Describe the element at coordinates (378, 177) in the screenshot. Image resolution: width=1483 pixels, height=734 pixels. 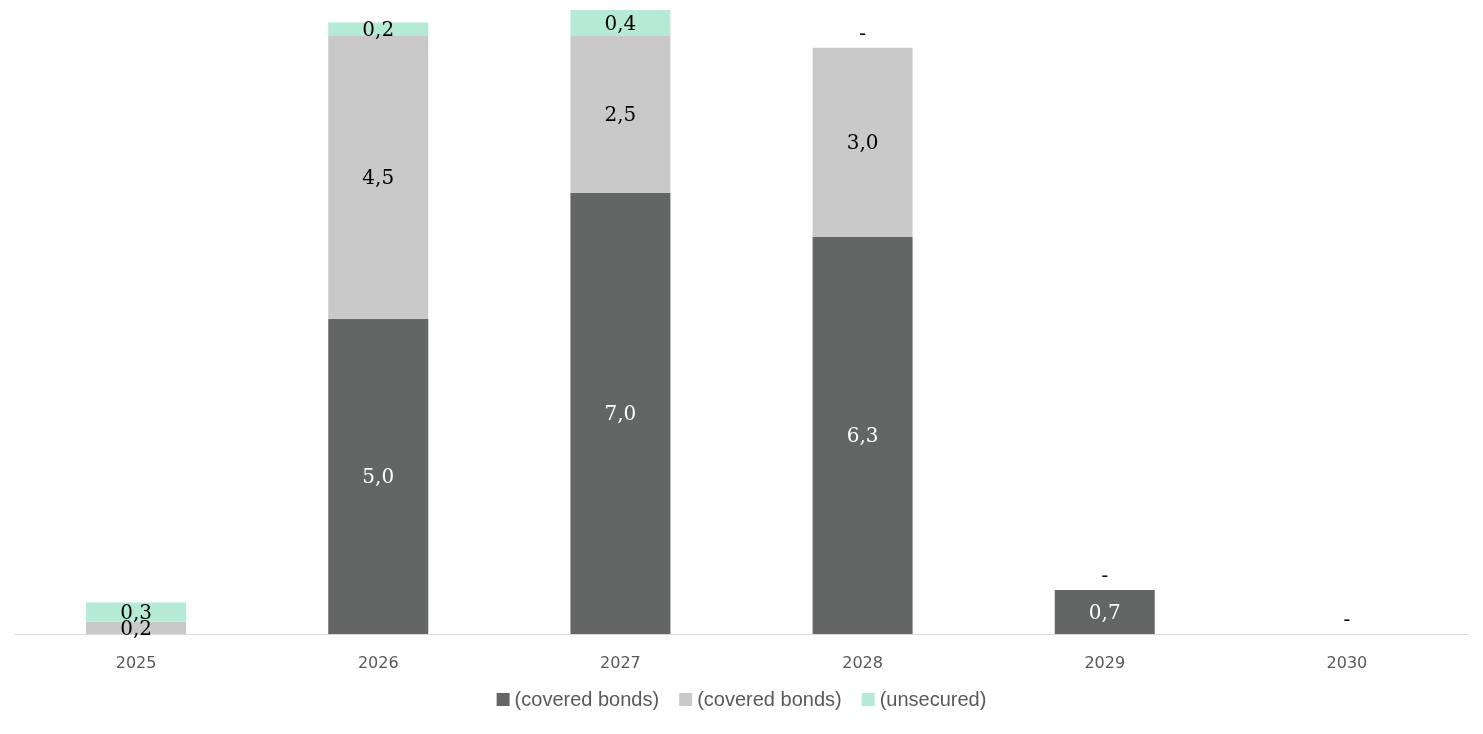
I see `data-label: 4,5` at that location.